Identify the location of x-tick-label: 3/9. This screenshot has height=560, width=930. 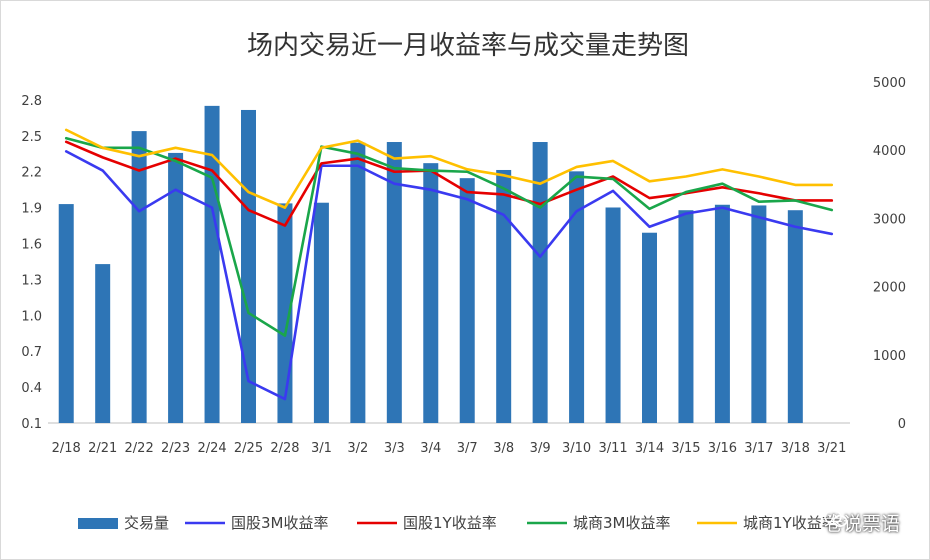
(540, 448).